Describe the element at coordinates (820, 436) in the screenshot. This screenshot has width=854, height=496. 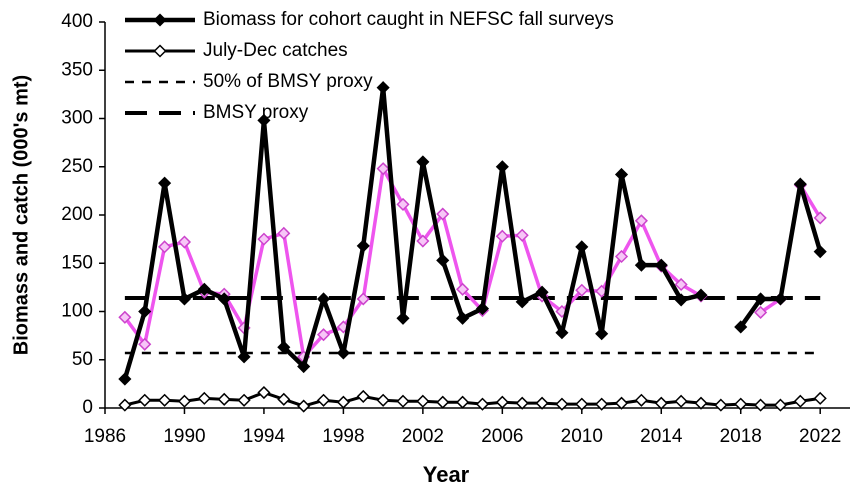
I see `x-tick-label: 2022` at that location.